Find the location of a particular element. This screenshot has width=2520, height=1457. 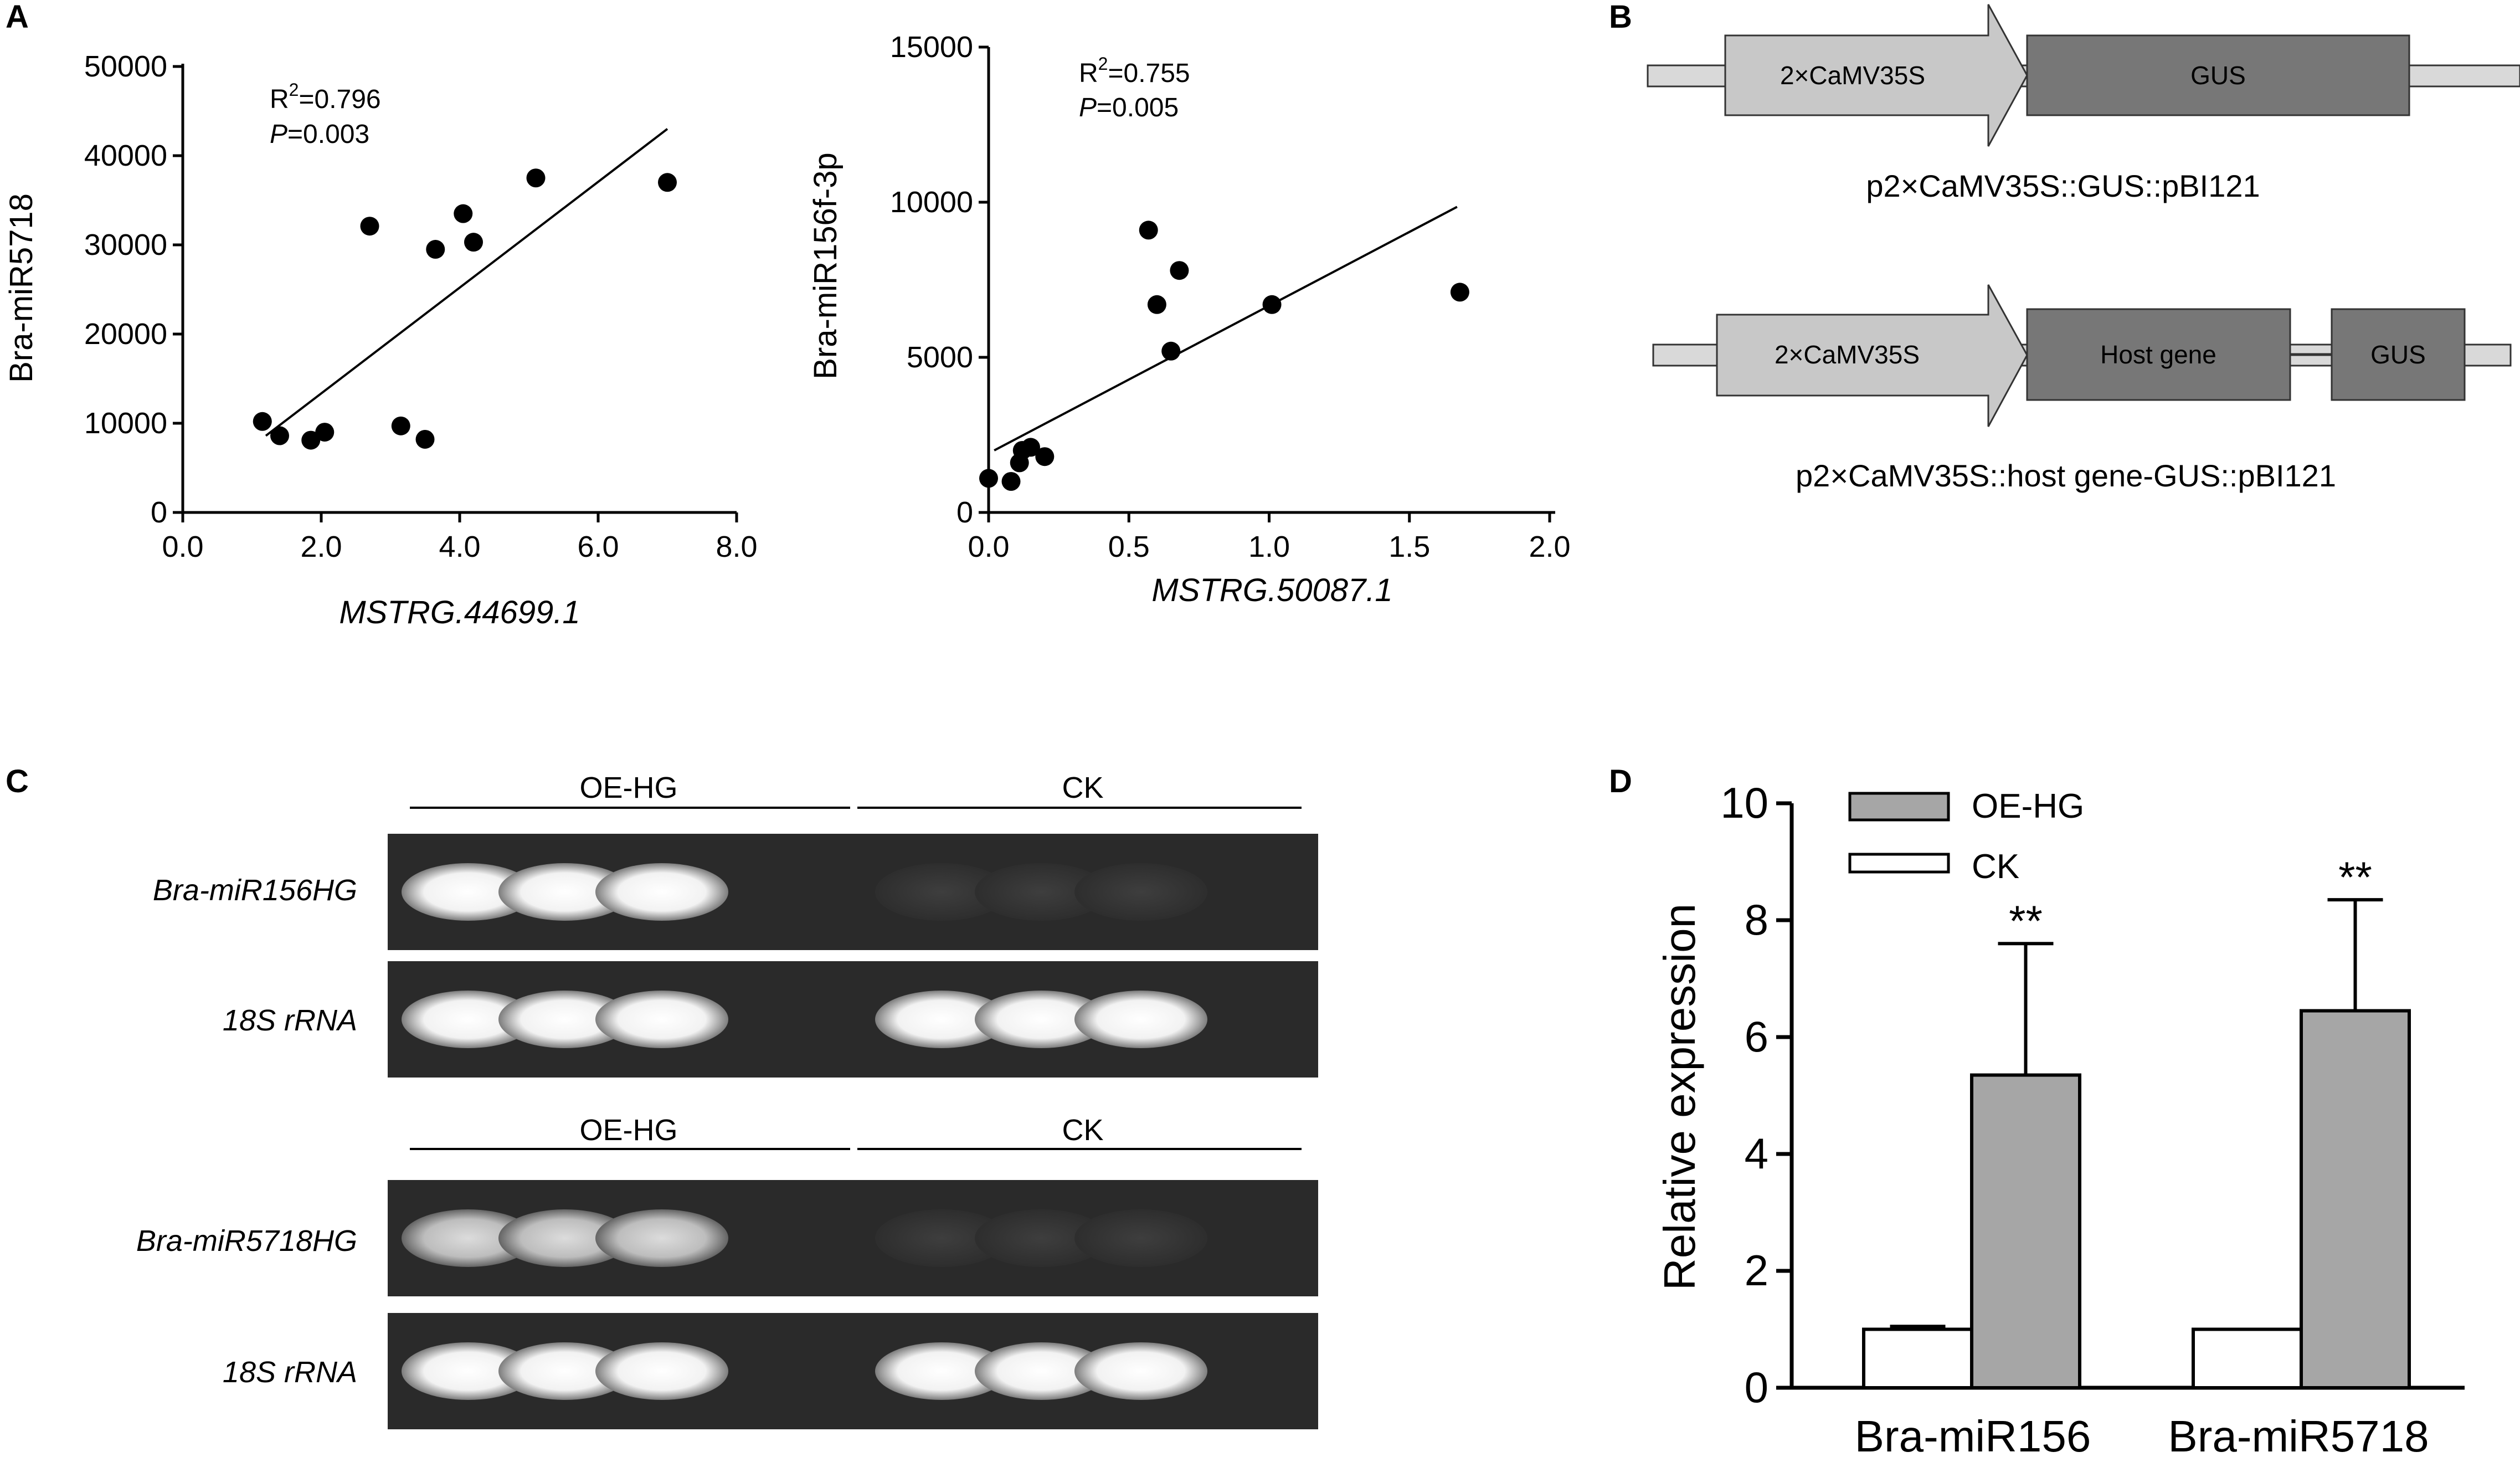

construct-bottom-name: p2×CaMV35S::host gene-GUS::pBI121 is located at coordinates (2066, 475).